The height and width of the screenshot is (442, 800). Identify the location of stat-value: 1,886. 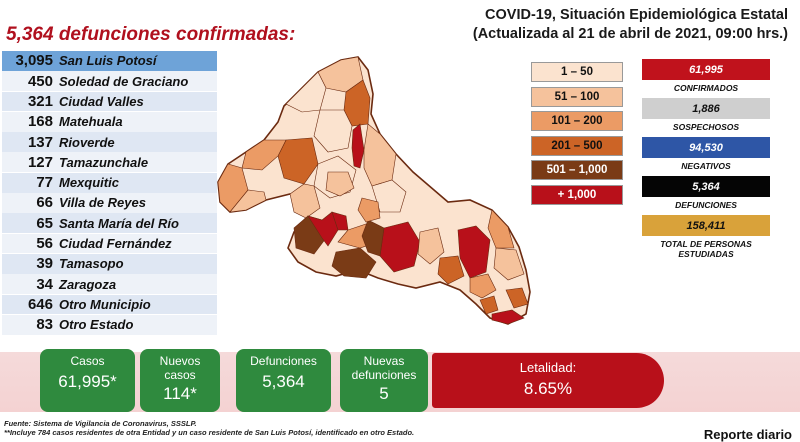
(706, 108).